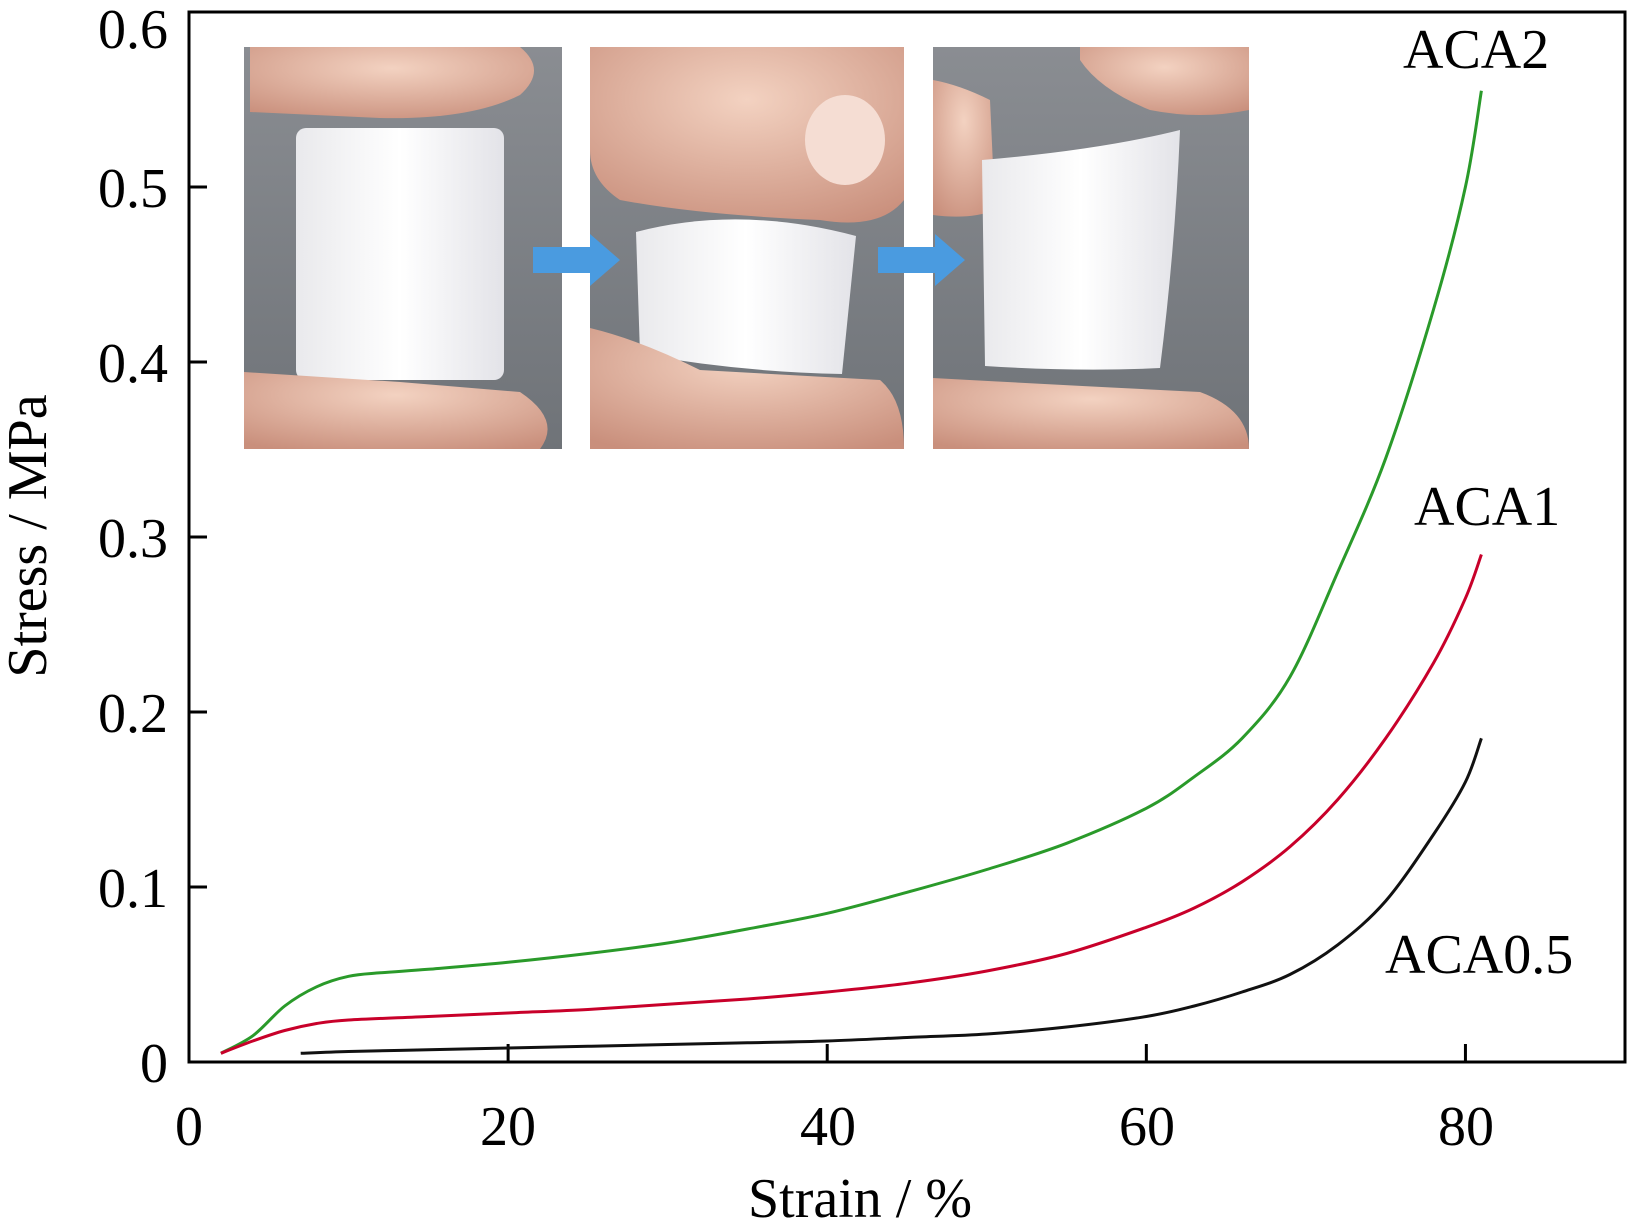 The image size is (1628, 1219). I want to click on y-tick-label: 0.4, so click(133, 364).